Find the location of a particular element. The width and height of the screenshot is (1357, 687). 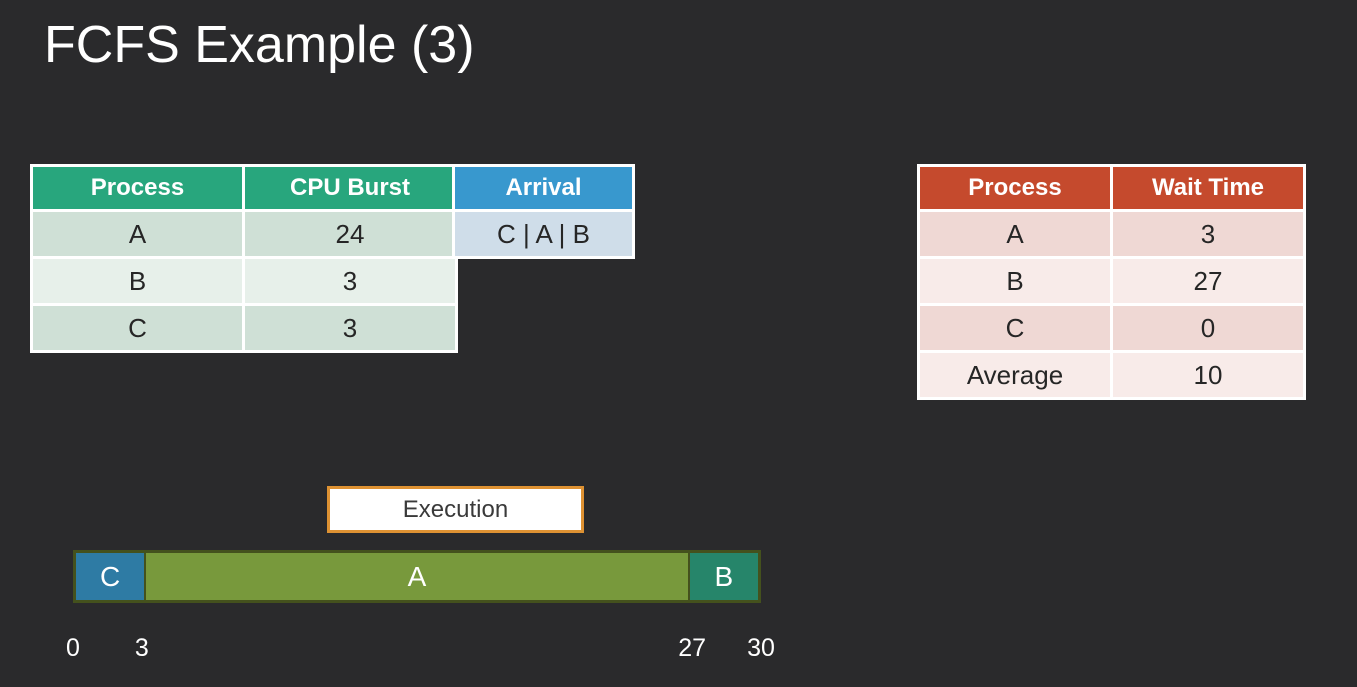

arrival-header: Arrival is located at coordinates (543, 188).